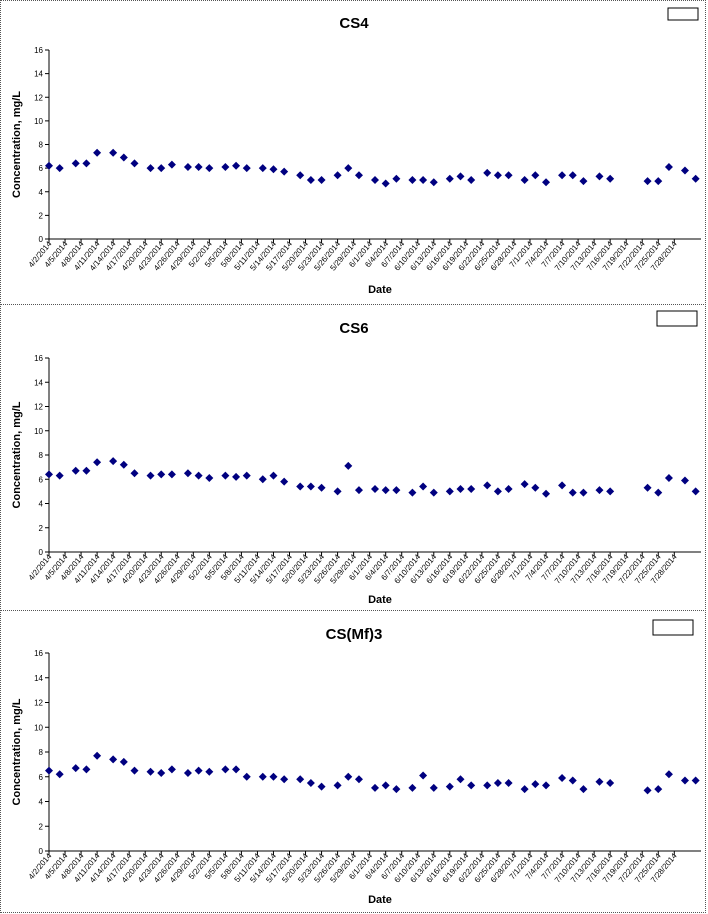 This screenshot has height=914, width=708. I want to click on y-tick-label: 6, so click(41, 777).